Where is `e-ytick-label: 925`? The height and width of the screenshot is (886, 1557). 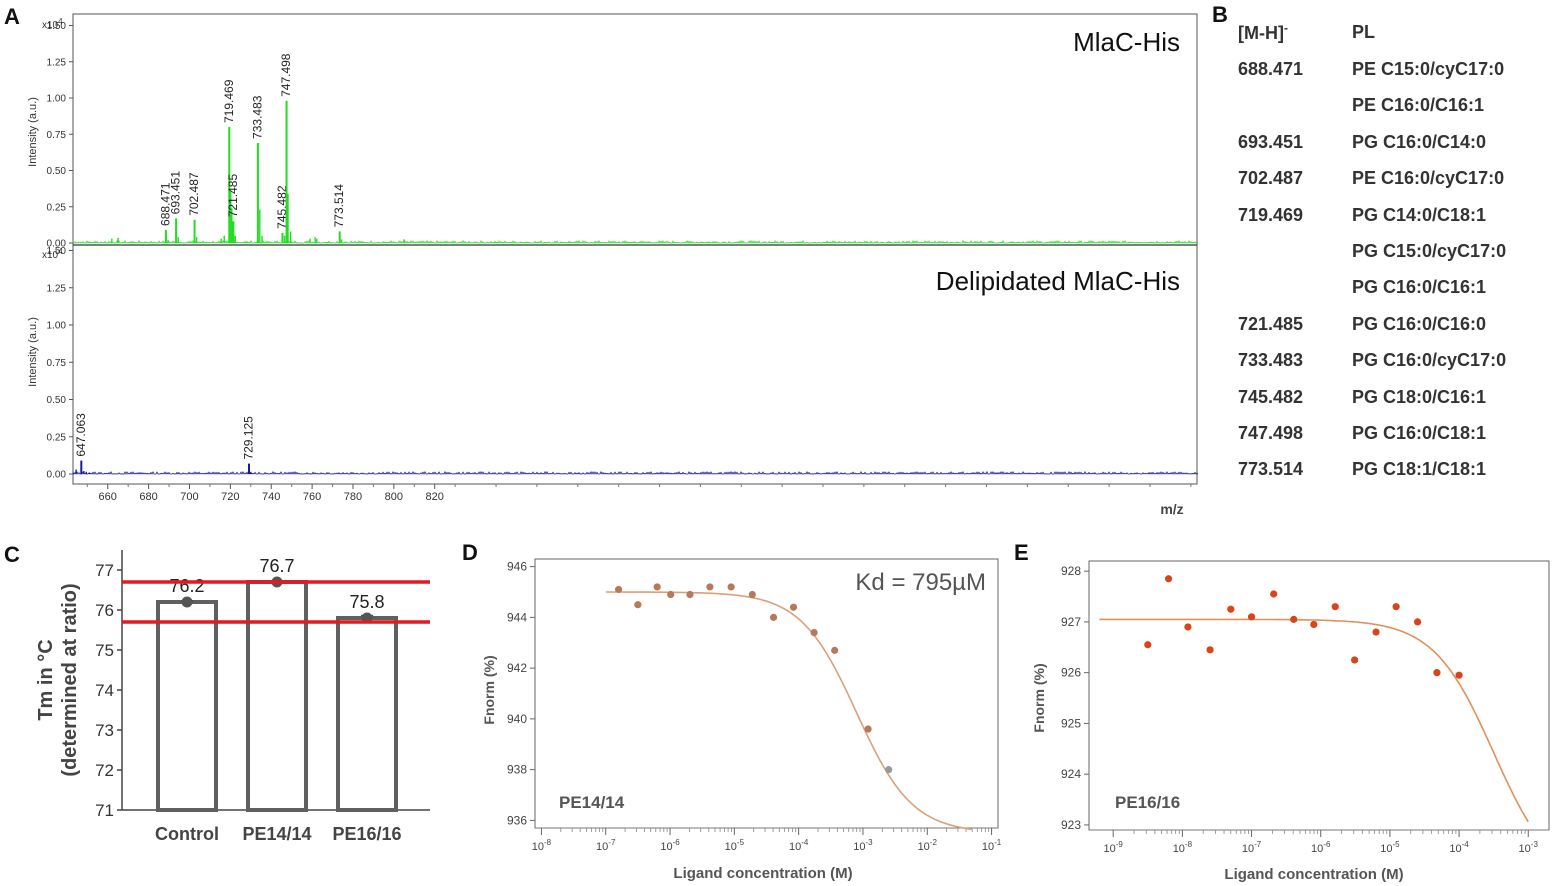 e-ytick-label: 925 is located at coordinates (1071, 723).